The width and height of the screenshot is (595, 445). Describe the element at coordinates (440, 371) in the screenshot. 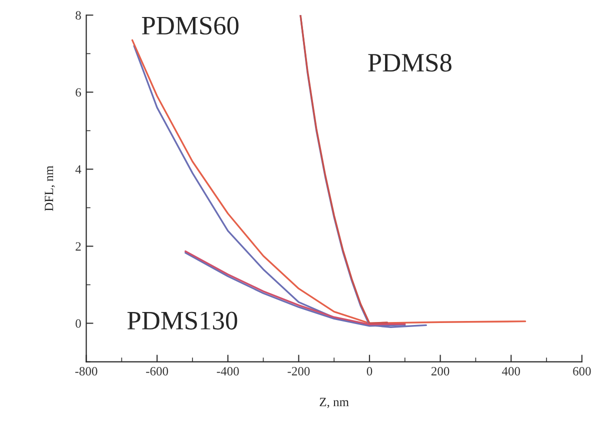

I see `x-tick-label: 200` at that location.